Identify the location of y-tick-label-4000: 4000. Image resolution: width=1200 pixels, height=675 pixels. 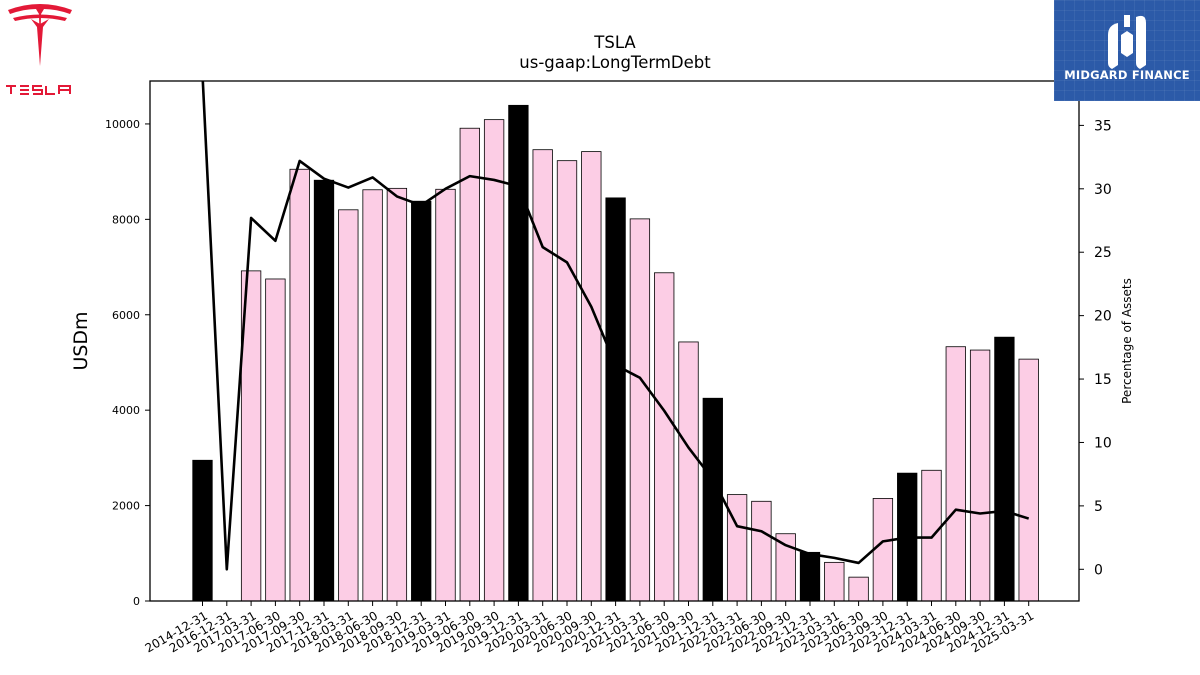
(126, 410).